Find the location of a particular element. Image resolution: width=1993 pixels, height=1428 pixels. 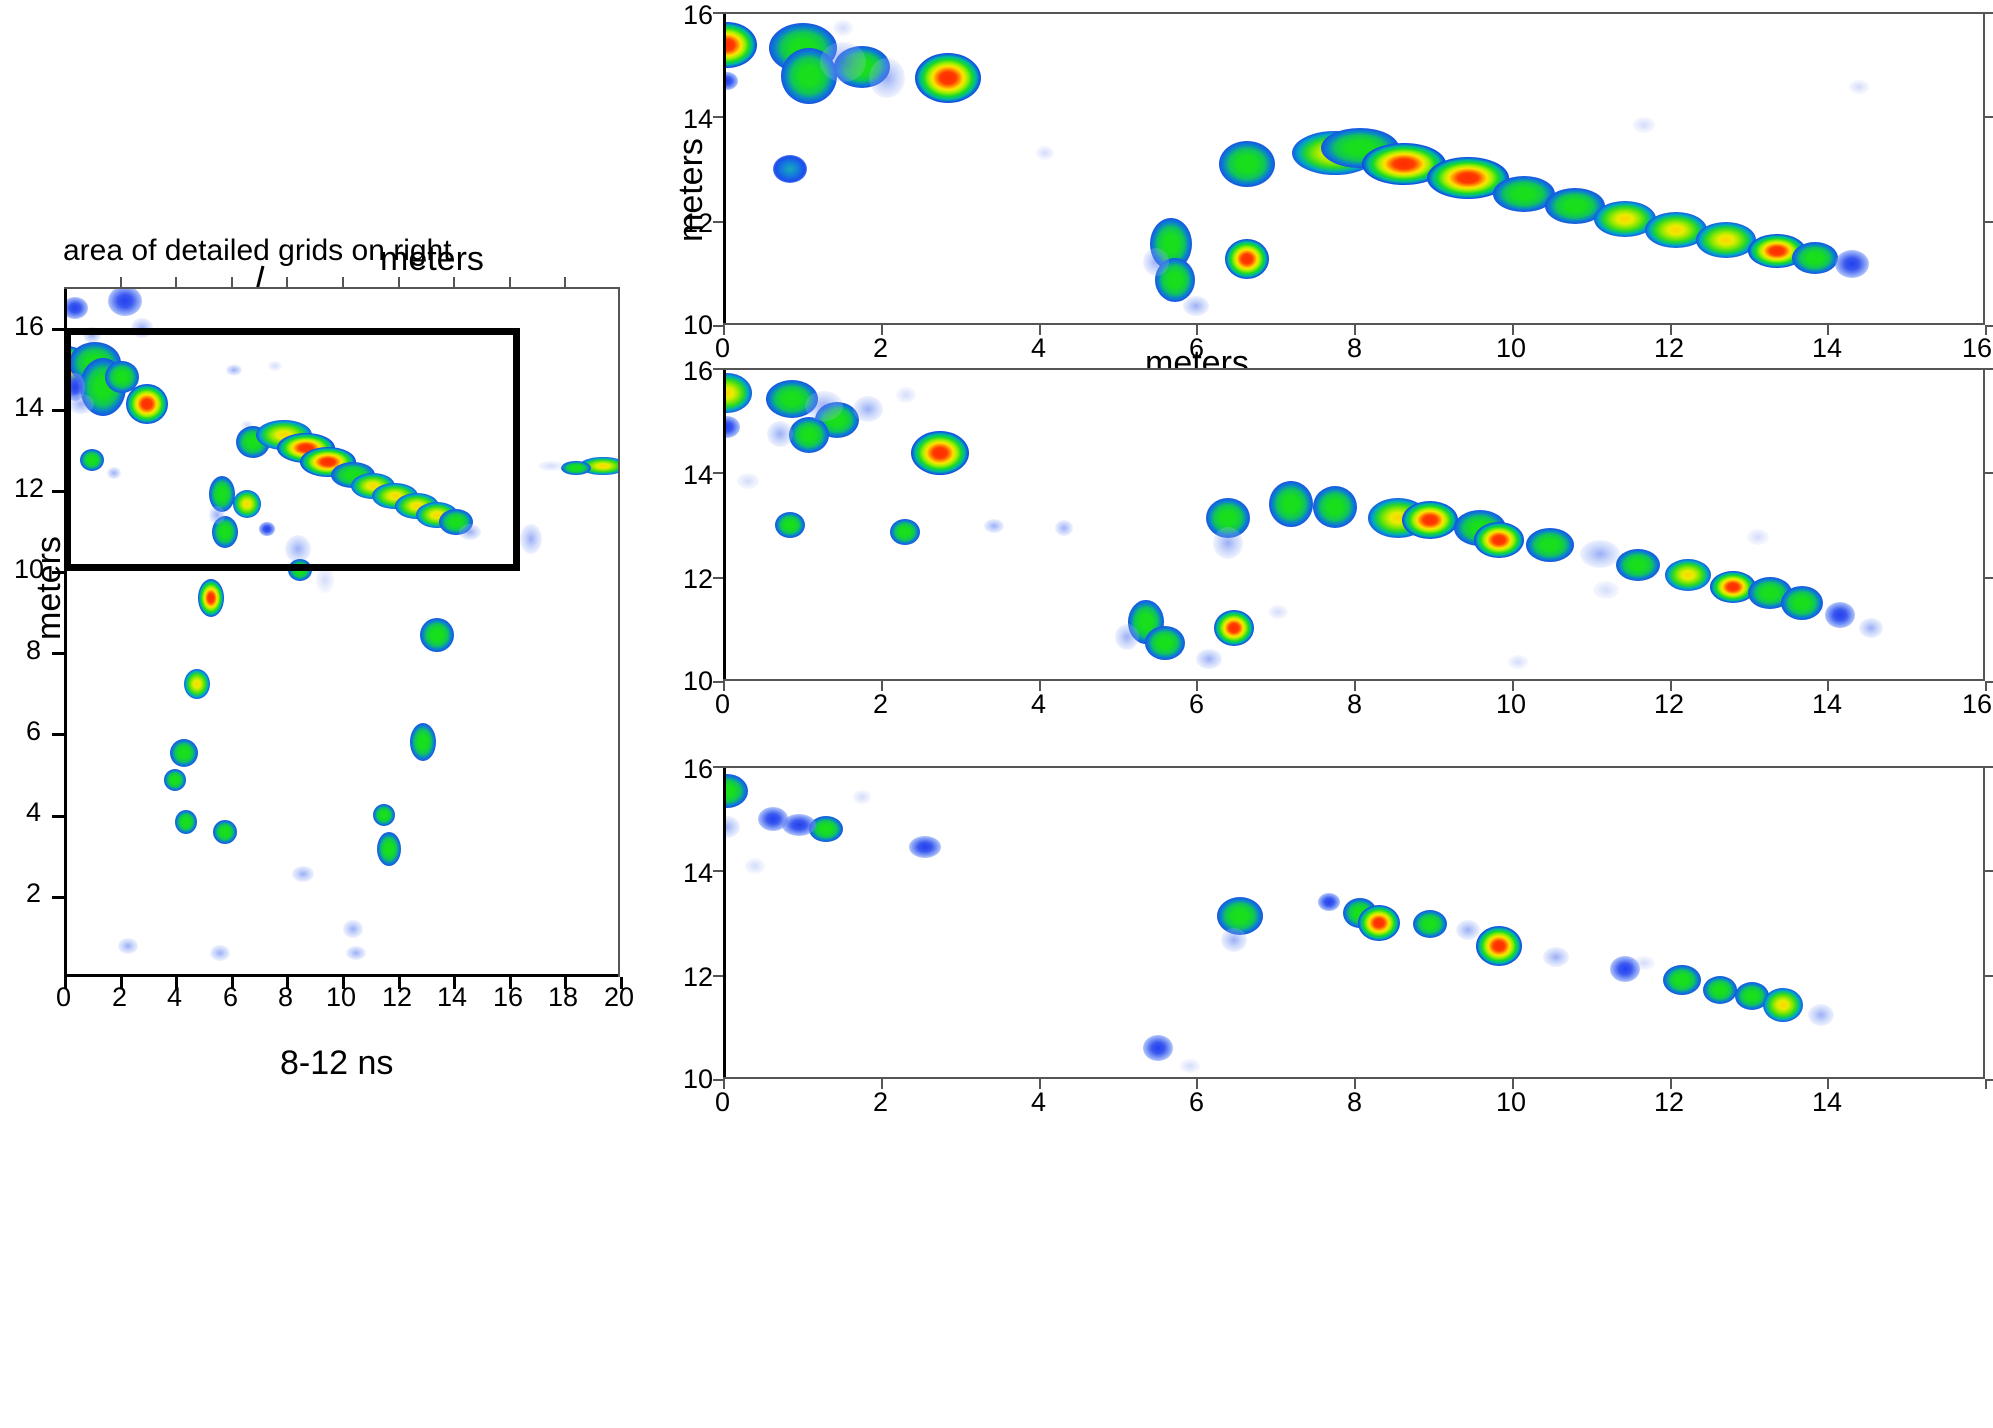

panel2-xtick-label: 16 is located at coordinates (1977, 704).